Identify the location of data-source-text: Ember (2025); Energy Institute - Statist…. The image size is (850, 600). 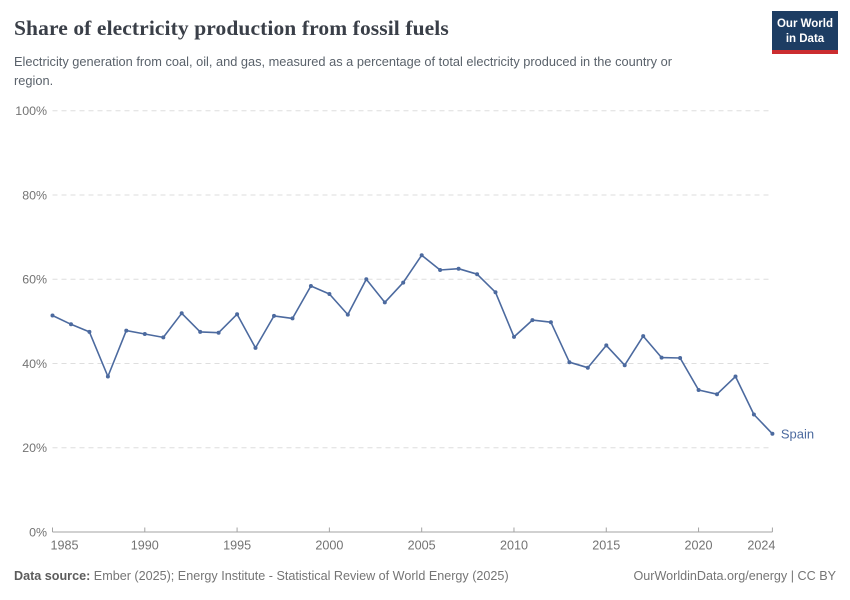
(301, 576).